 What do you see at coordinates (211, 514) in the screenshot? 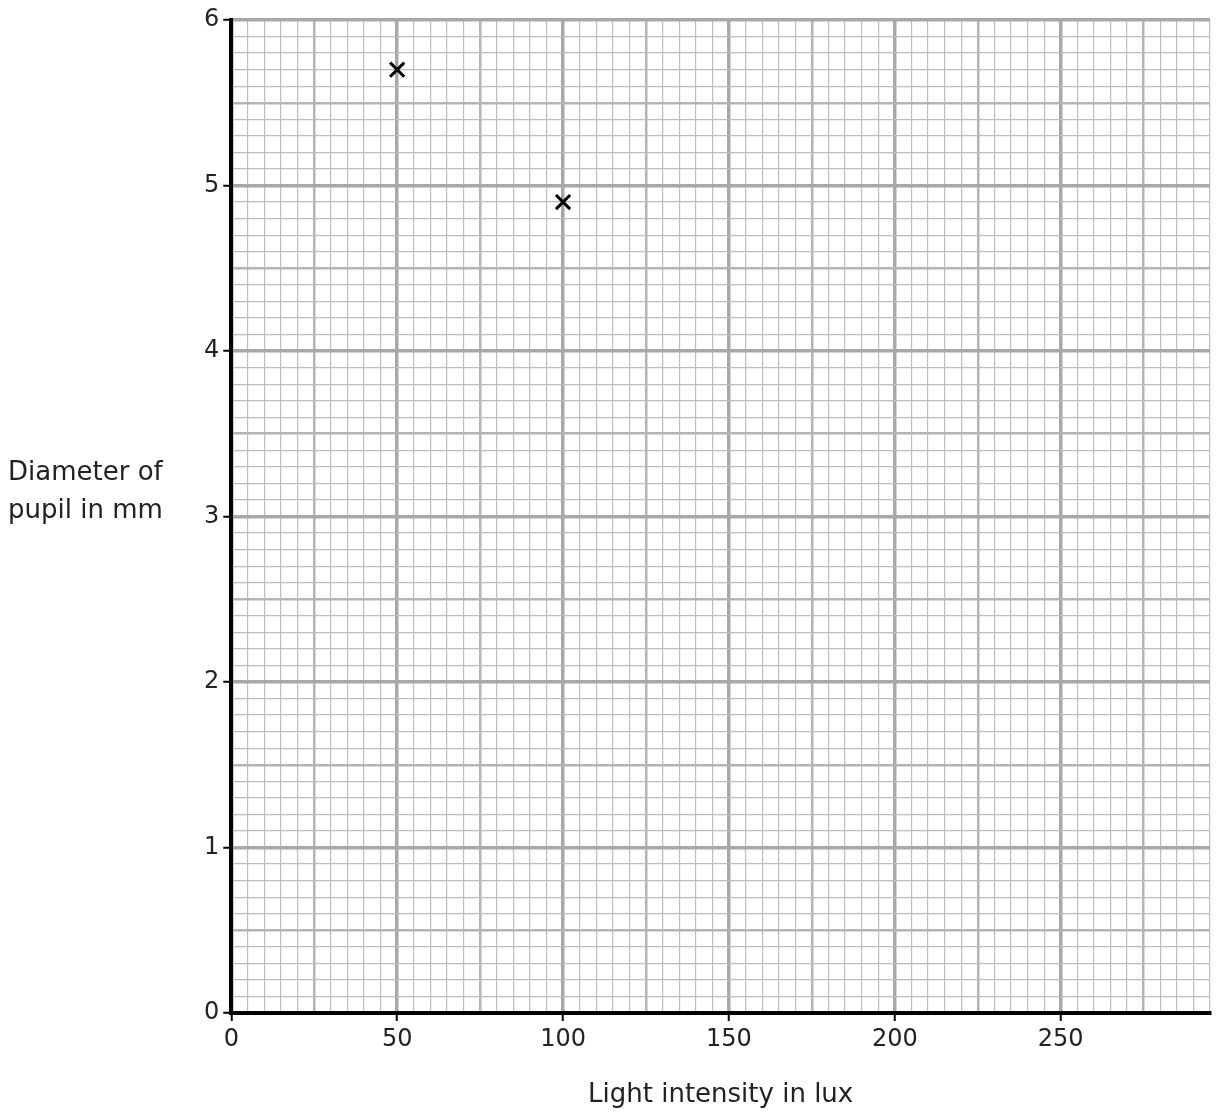
I see `y-tick-label: 3` at bounding box center [211, 514].